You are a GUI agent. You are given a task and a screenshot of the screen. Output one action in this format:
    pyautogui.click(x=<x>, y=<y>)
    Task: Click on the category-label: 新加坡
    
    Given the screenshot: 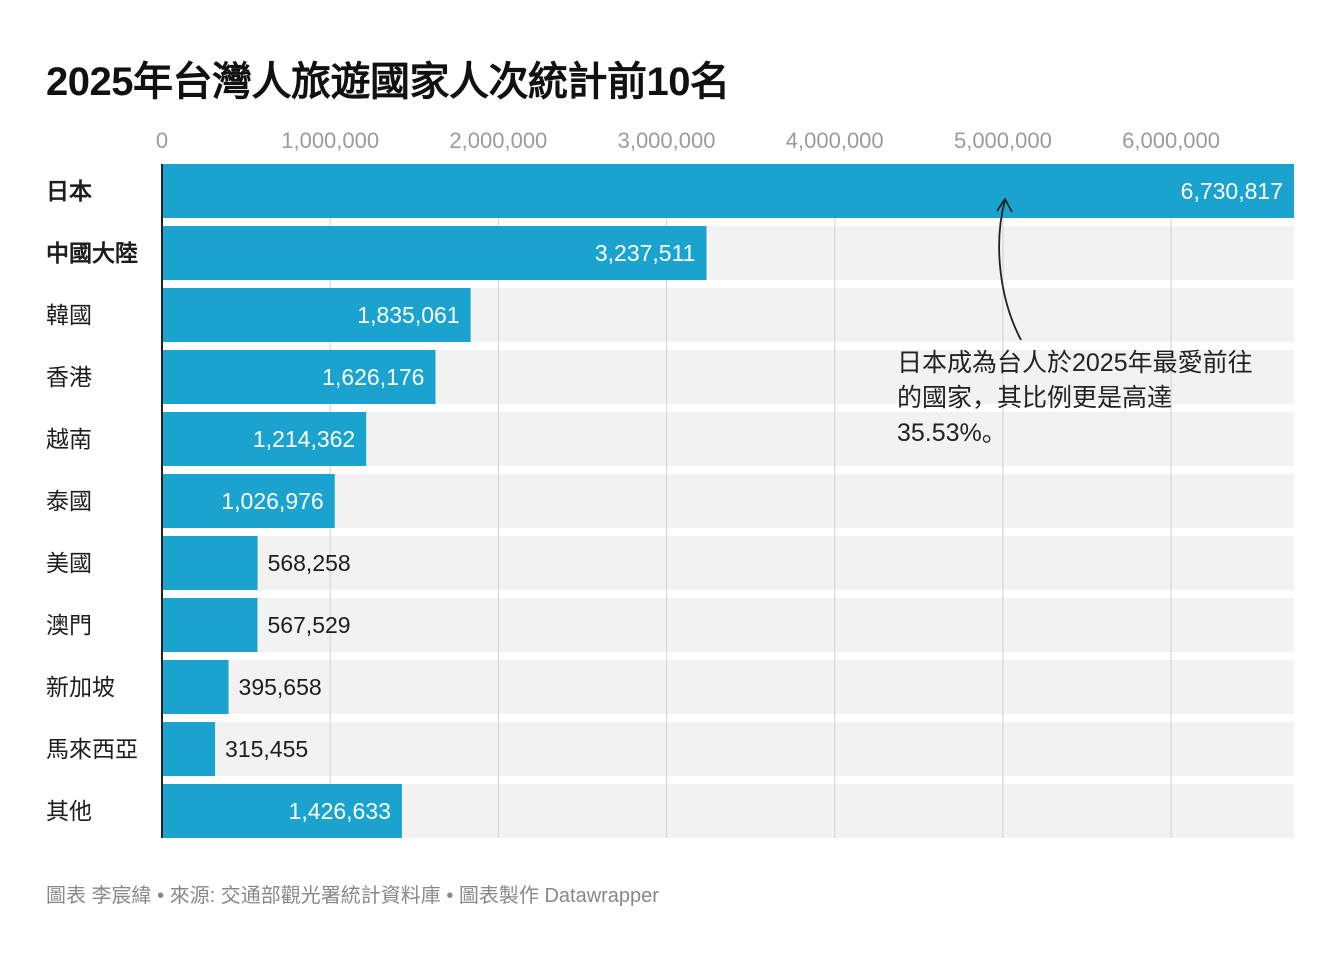 What is the action you would take?
    pyautogui.click(x=80, y=687)
    